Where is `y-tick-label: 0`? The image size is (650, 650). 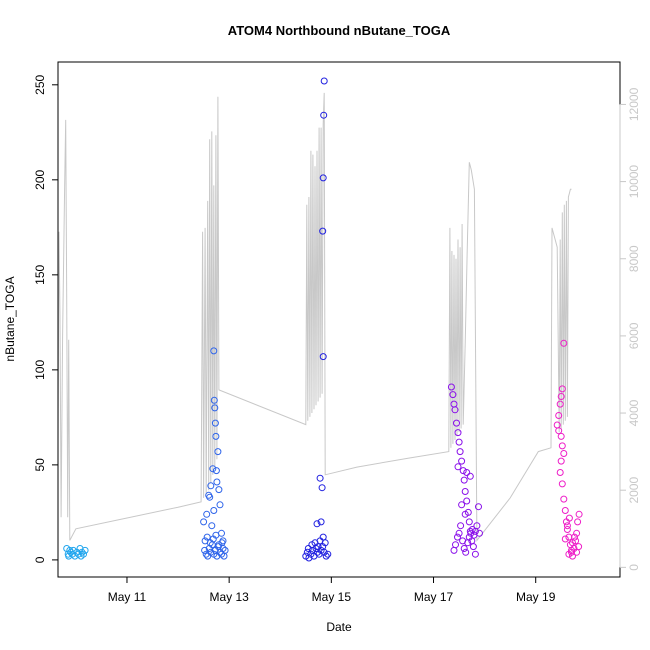 y-tick-label: 0 is located at coordinates (40, 559).